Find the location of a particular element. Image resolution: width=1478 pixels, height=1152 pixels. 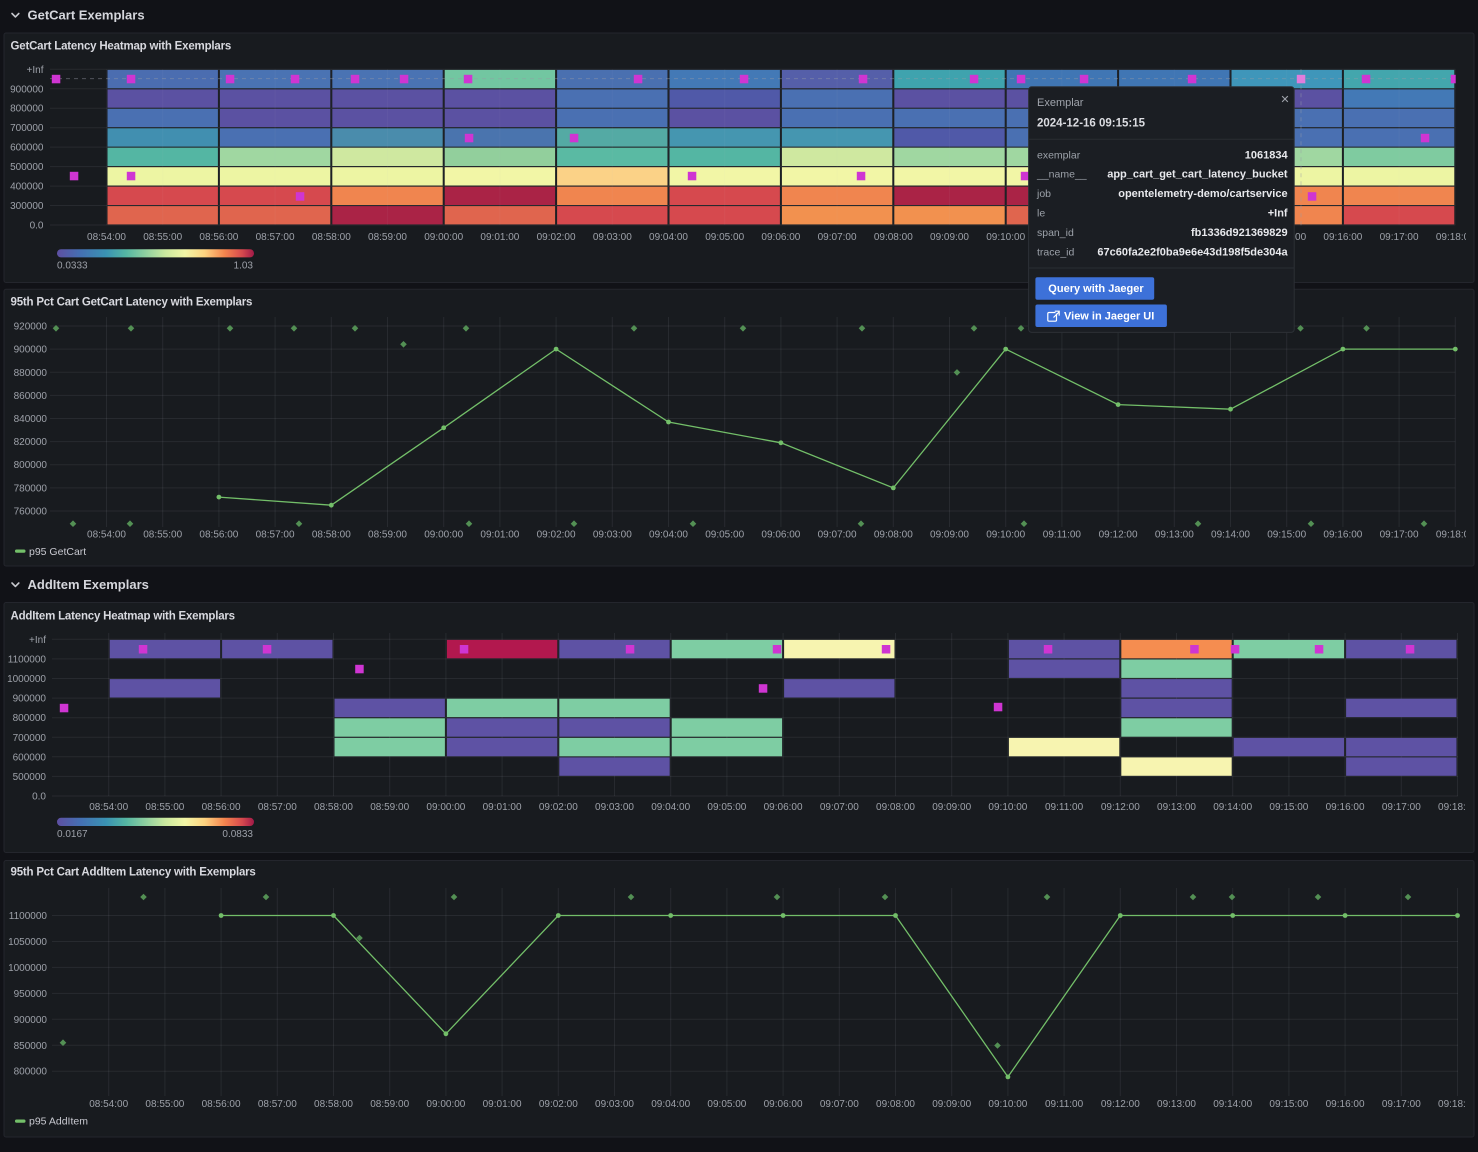

svg-text: 300000 is located at coordinates (27, 206).